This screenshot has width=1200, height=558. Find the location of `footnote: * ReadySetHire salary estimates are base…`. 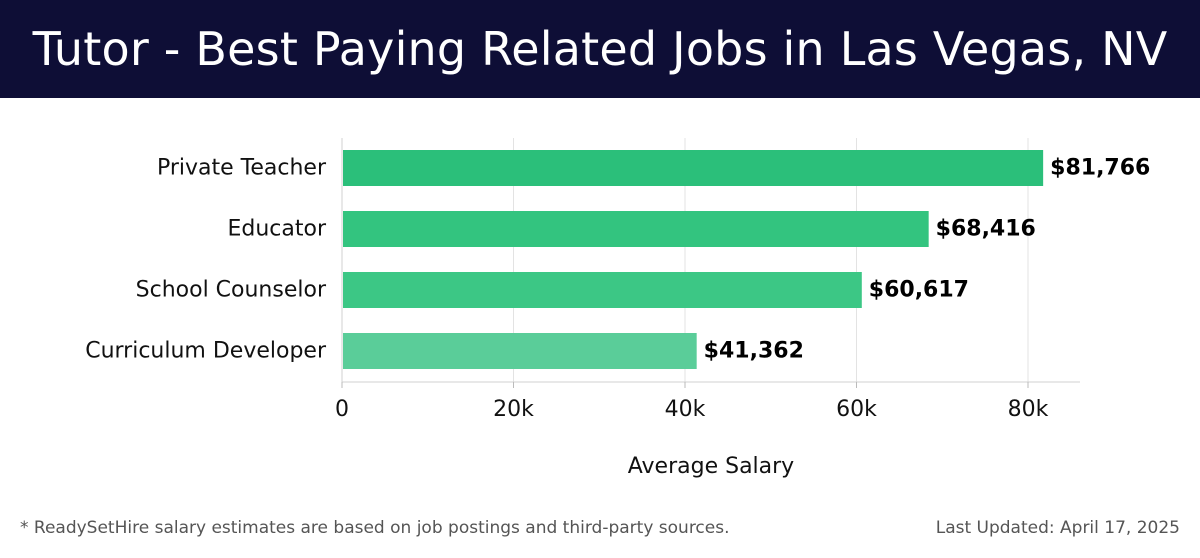

footnote: * ReadySetHire salary estimates are base… is located at coordinates (375, 528).